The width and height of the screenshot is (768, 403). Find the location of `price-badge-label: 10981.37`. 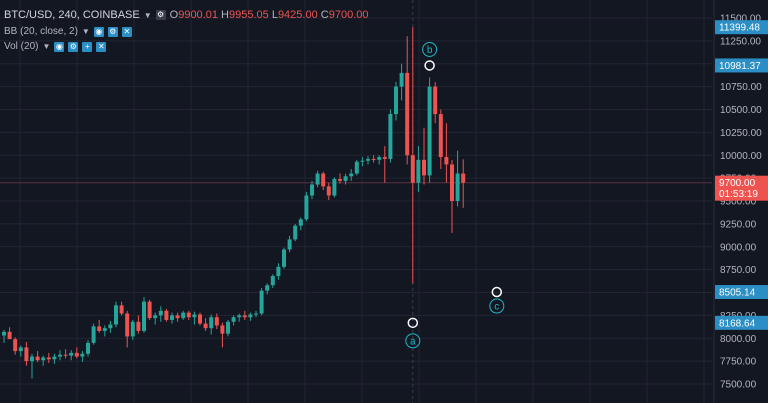

price-badge-label: 10981.37 is located at coordinates (740, 66).